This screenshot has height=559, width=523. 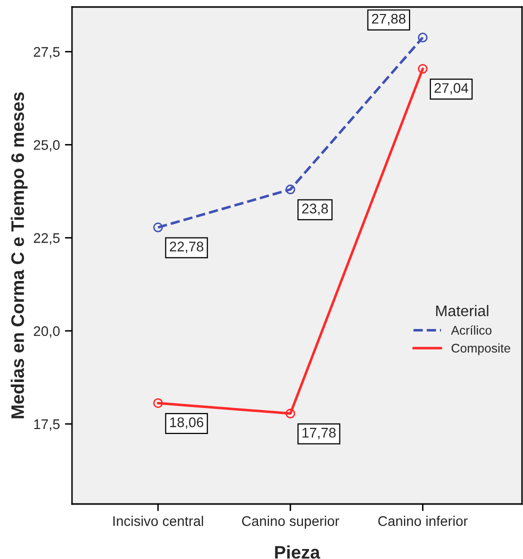 What do you see at coordinates (291, 522) in the screenshot?
I see `x-tick-label: Canino superior` at bounding box center [291, 522].